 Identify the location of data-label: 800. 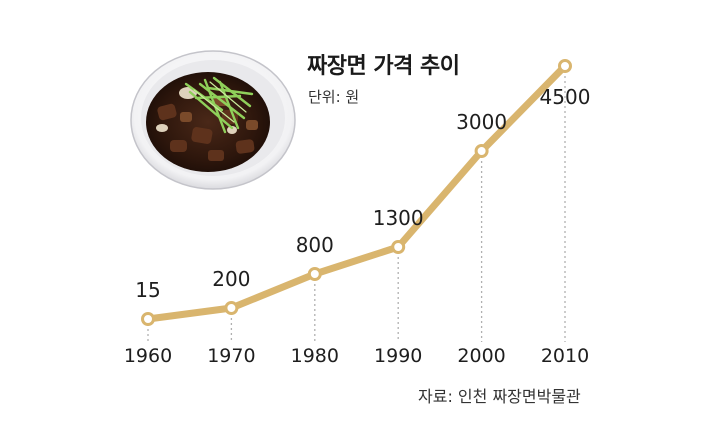
(315, 245).